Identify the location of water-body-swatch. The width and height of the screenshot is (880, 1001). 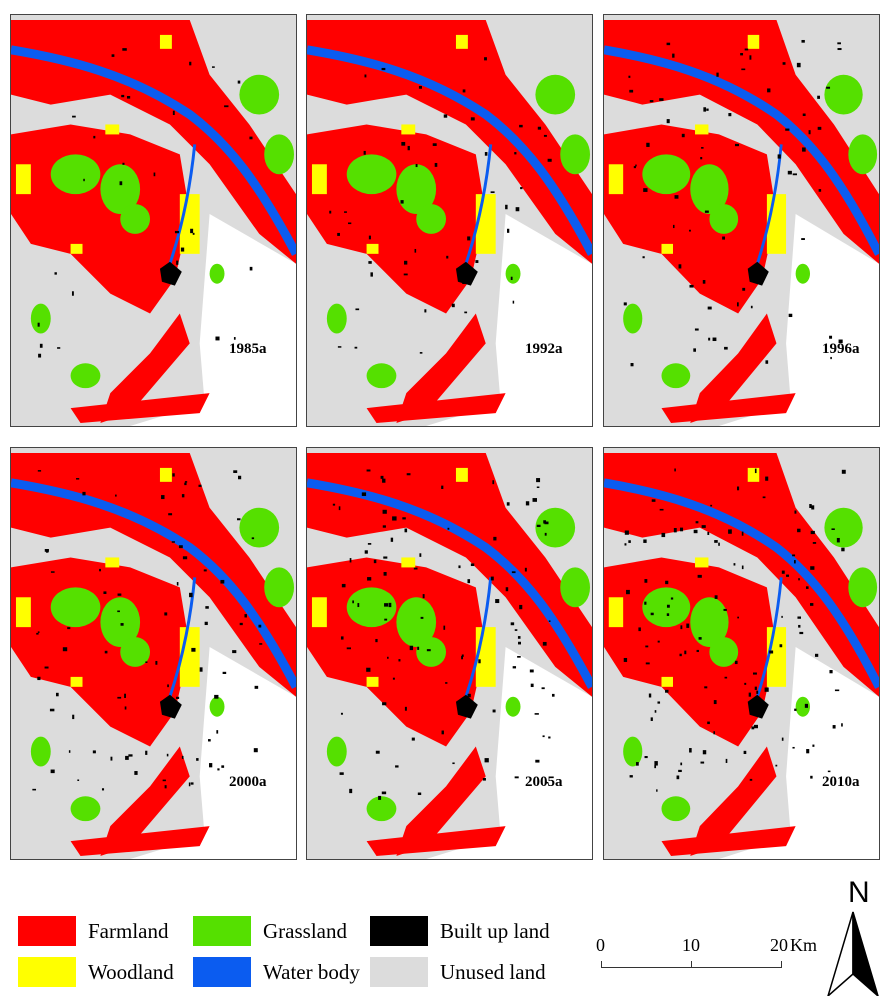
(222, 972).